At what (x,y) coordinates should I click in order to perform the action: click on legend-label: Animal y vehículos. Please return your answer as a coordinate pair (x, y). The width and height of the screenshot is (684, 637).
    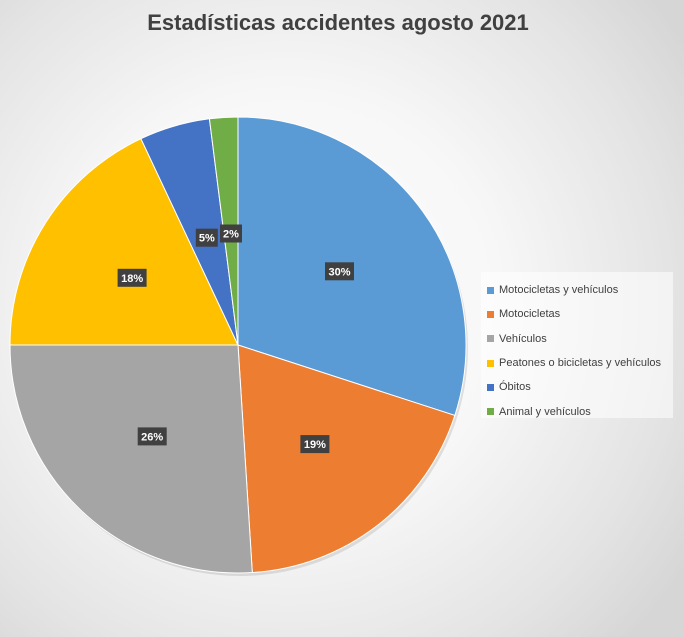
    Looking at the image, I should click on (545, 411).